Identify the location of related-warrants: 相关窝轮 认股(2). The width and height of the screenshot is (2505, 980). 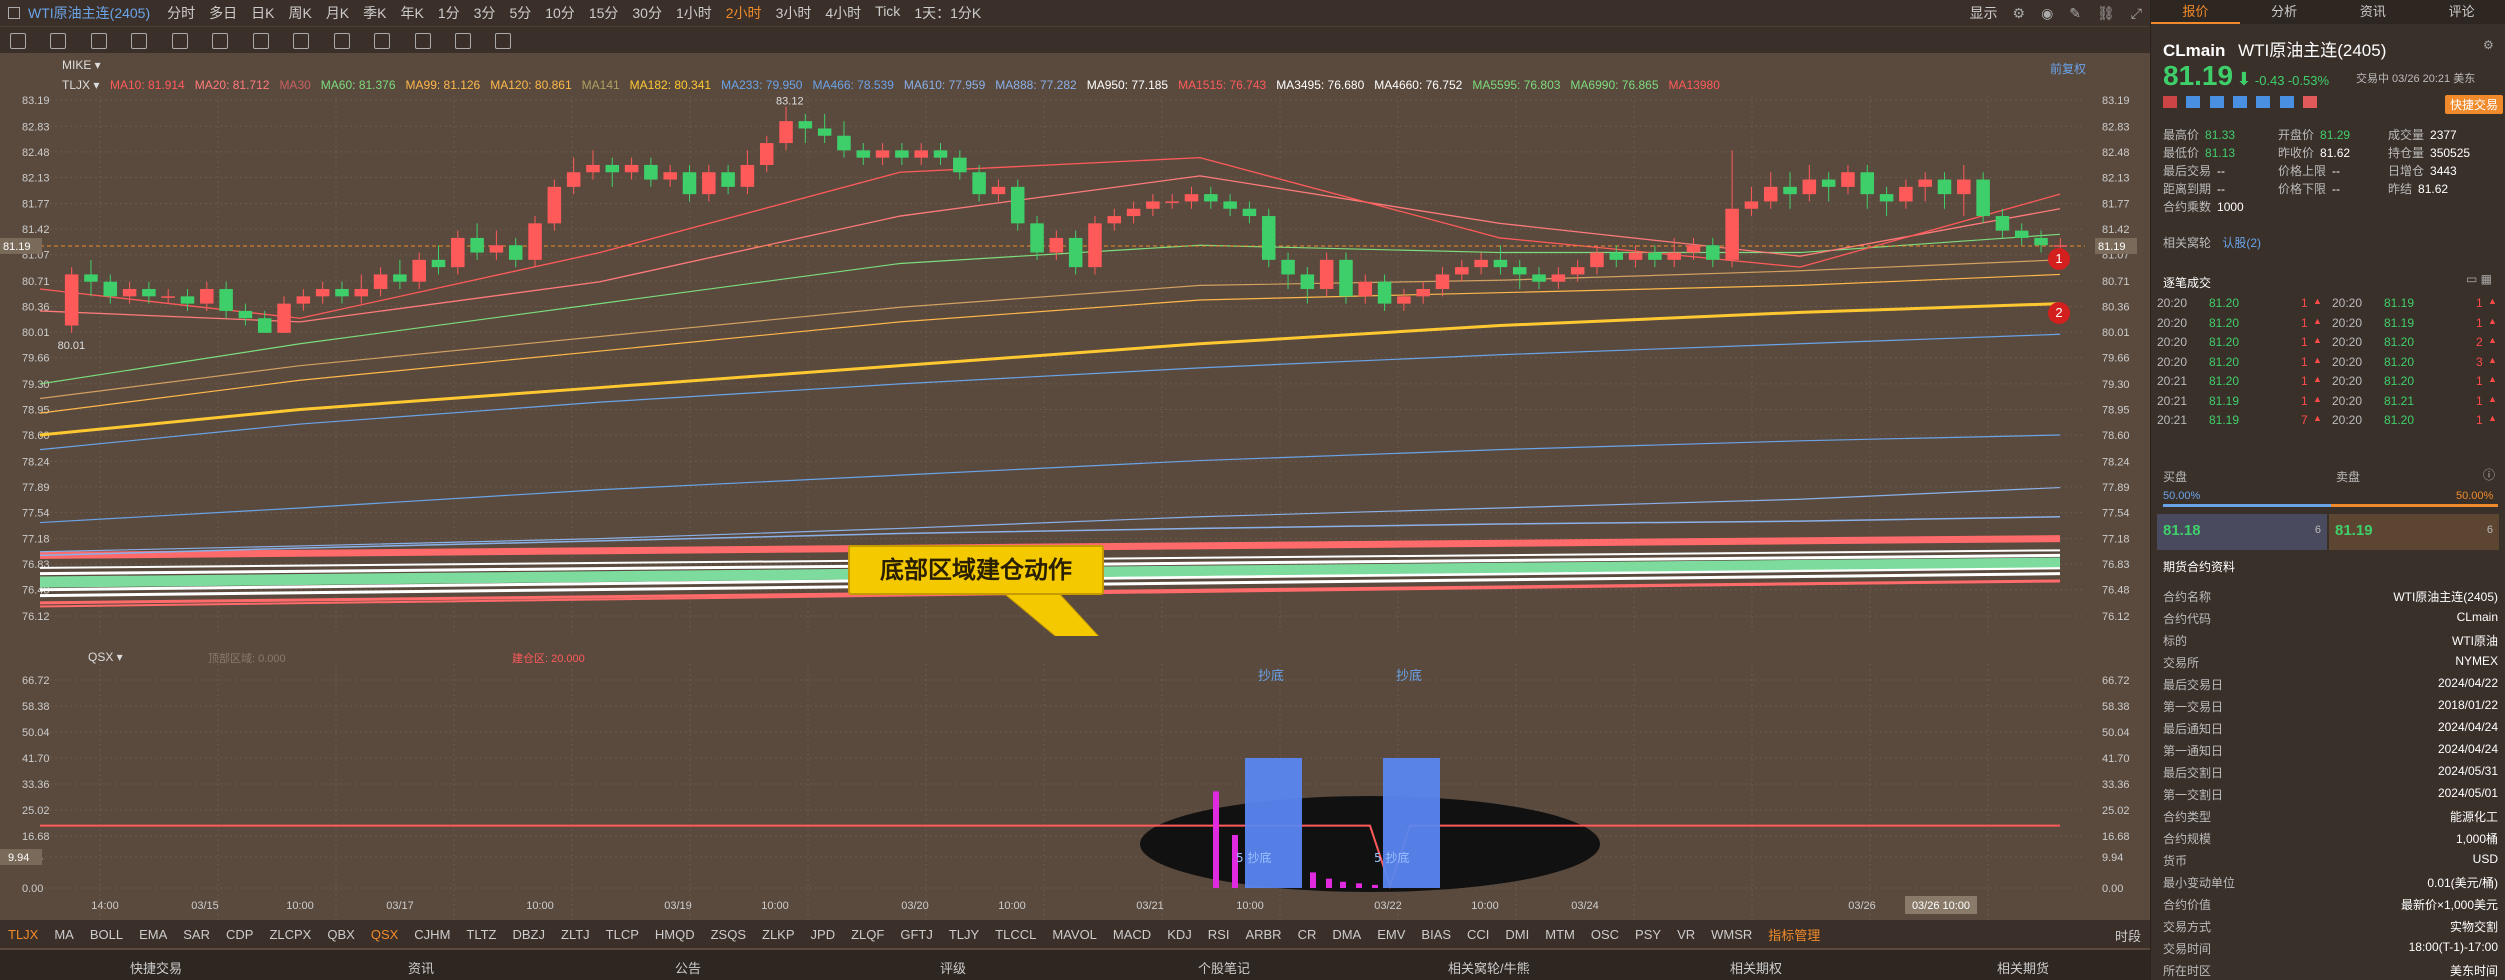
(2212, 243).